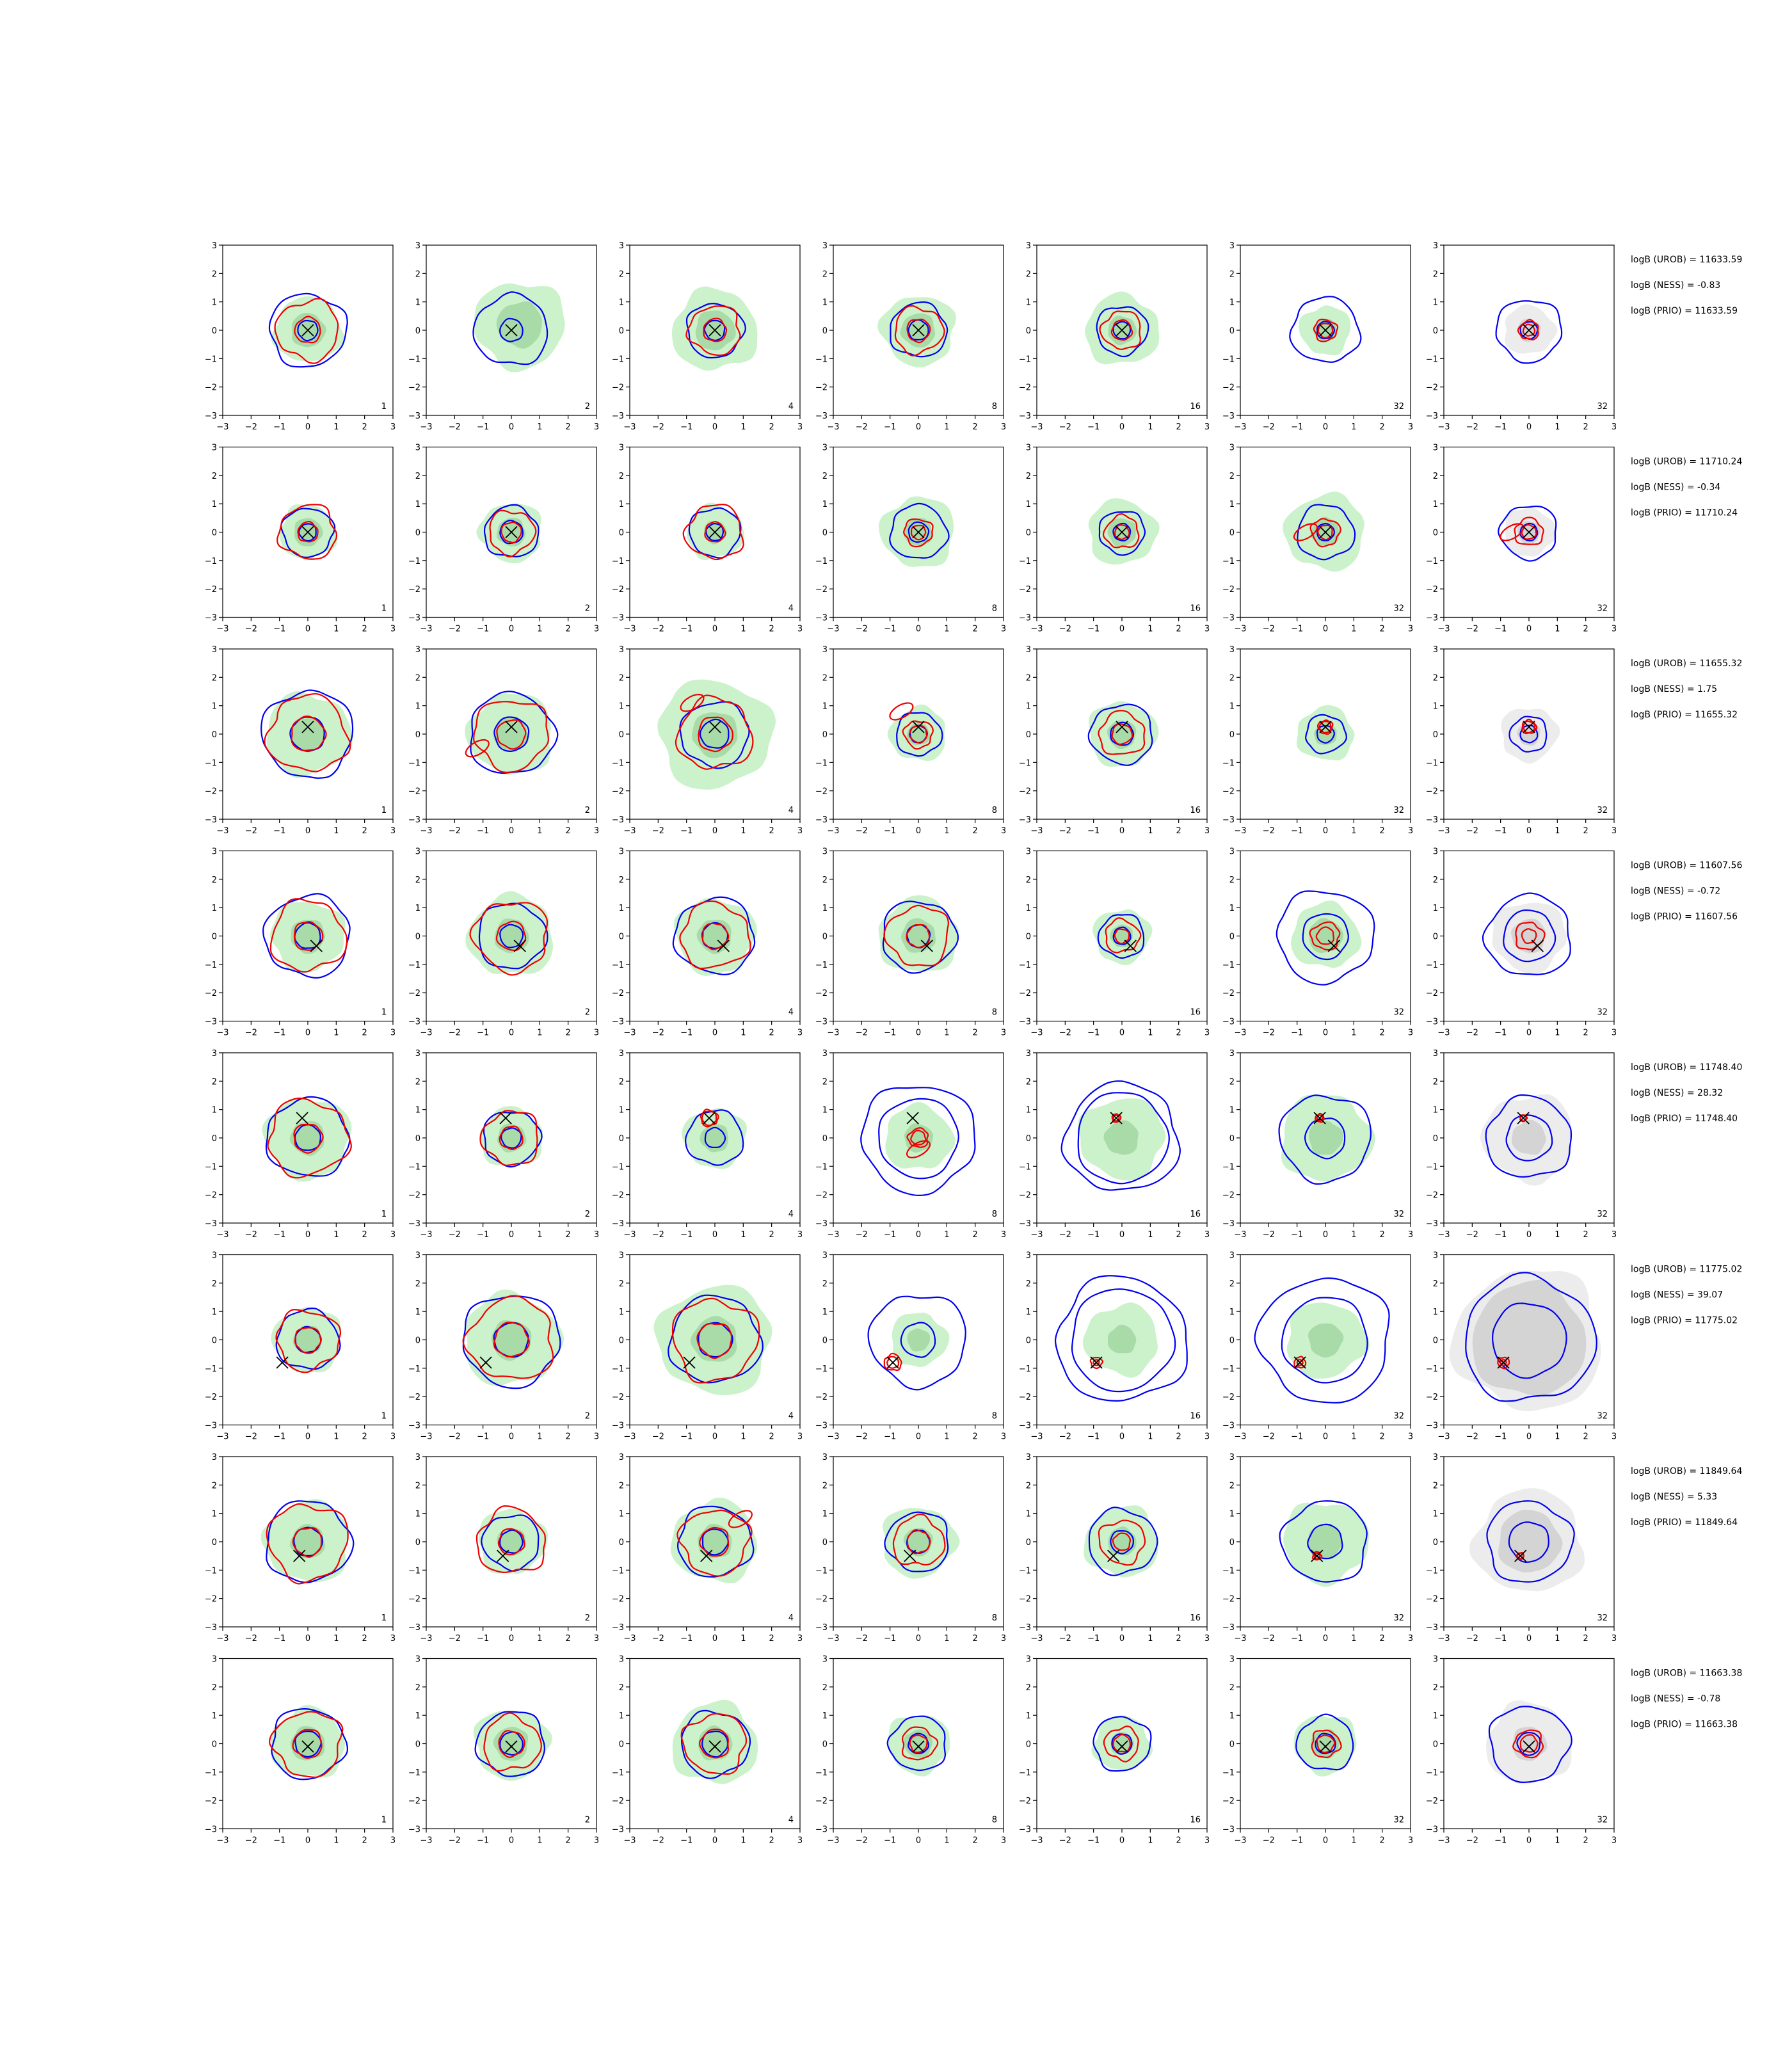 The height and width of the screenshot is (2048, 1792). I want to click on panel-column-label: 2, so click(587, 1013).